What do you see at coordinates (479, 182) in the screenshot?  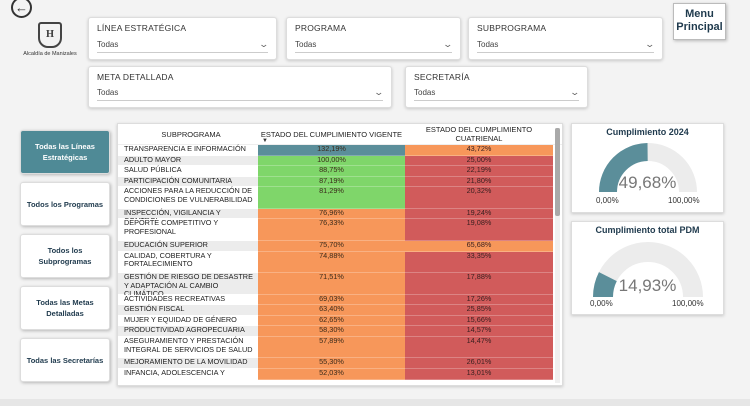 I see `cell-cuatrienal: 21,80%` at bounding box center [479, 182].